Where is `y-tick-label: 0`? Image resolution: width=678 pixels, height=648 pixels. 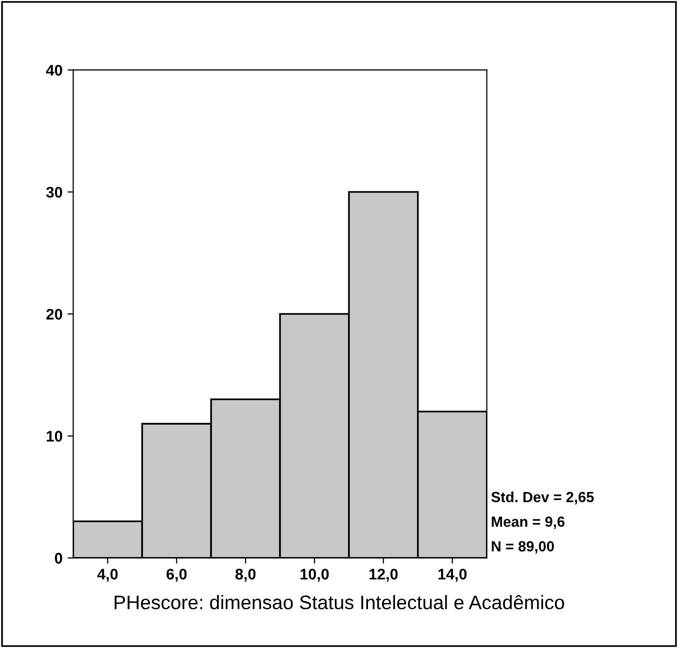
y-tick-label: 0 is located at coordinates (58, 558).